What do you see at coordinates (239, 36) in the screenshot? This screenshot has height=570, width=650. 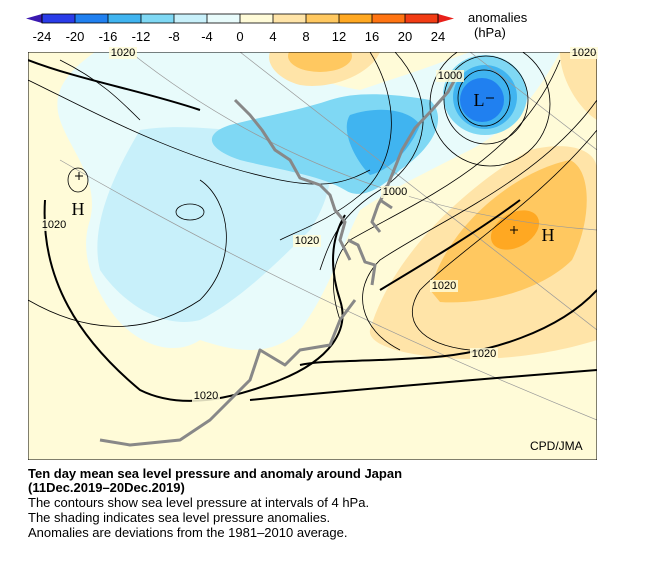 I see `colorbar-tick-label: 0` at bounding box center [239, 36].